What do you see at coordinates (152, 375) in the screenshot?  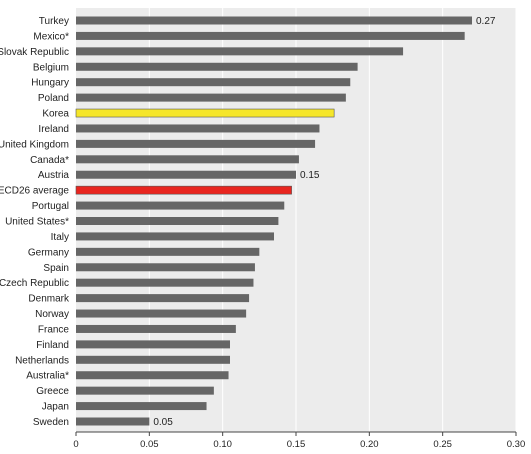 I see `bar-australia` at bounding box center [152, 375].